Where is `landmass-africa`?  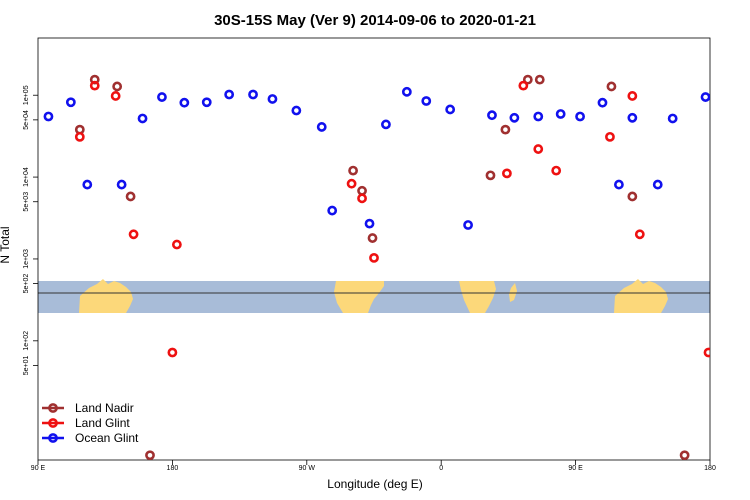
landmass-africa is located at coordinates (477, 297).